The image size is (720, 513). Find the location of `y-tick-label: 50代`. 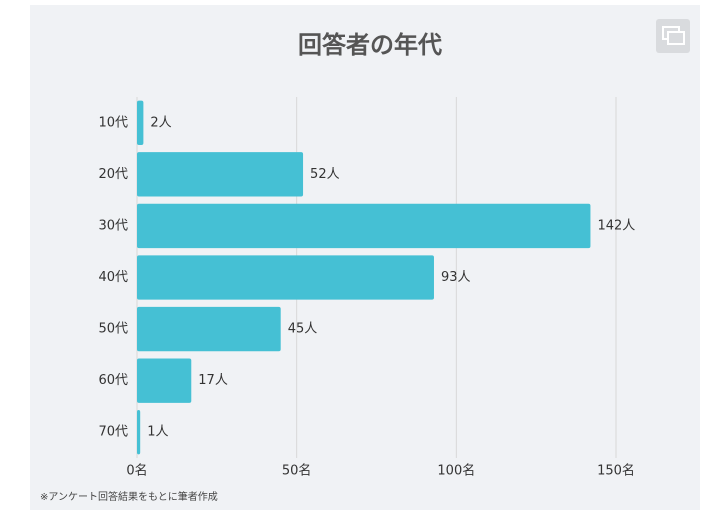

y-tick-label: 50代 is located at coordinates (113, 329).